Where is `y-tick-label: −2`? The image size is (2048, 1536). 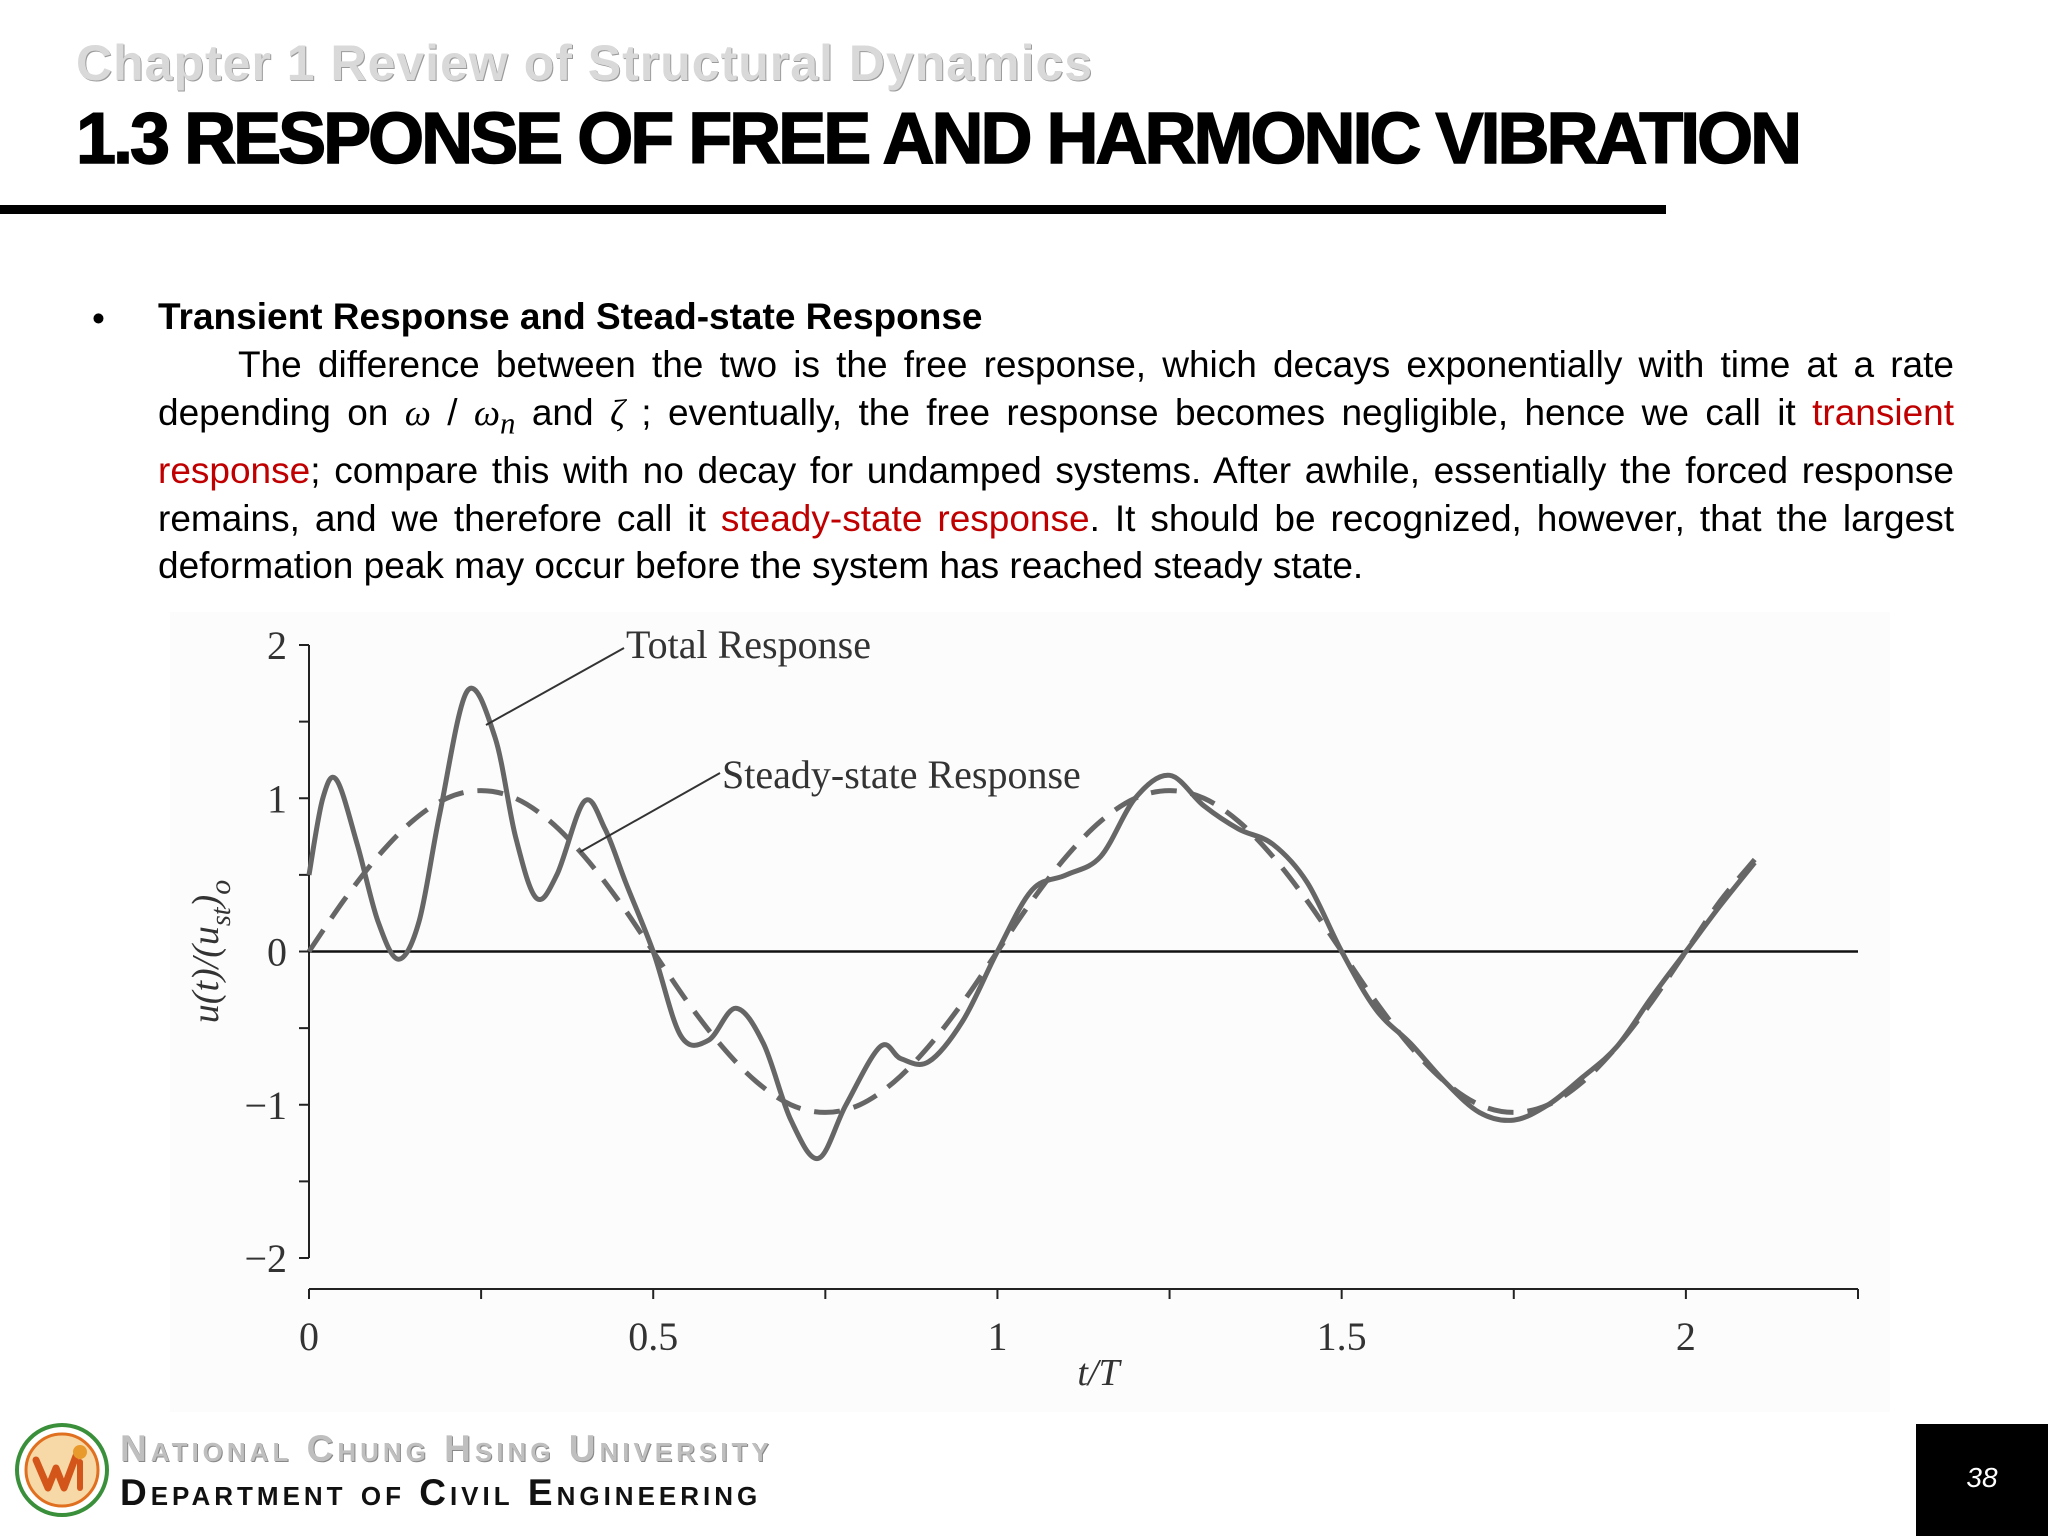
y-tick-label: −2 is located at coordinates (265, 1258).